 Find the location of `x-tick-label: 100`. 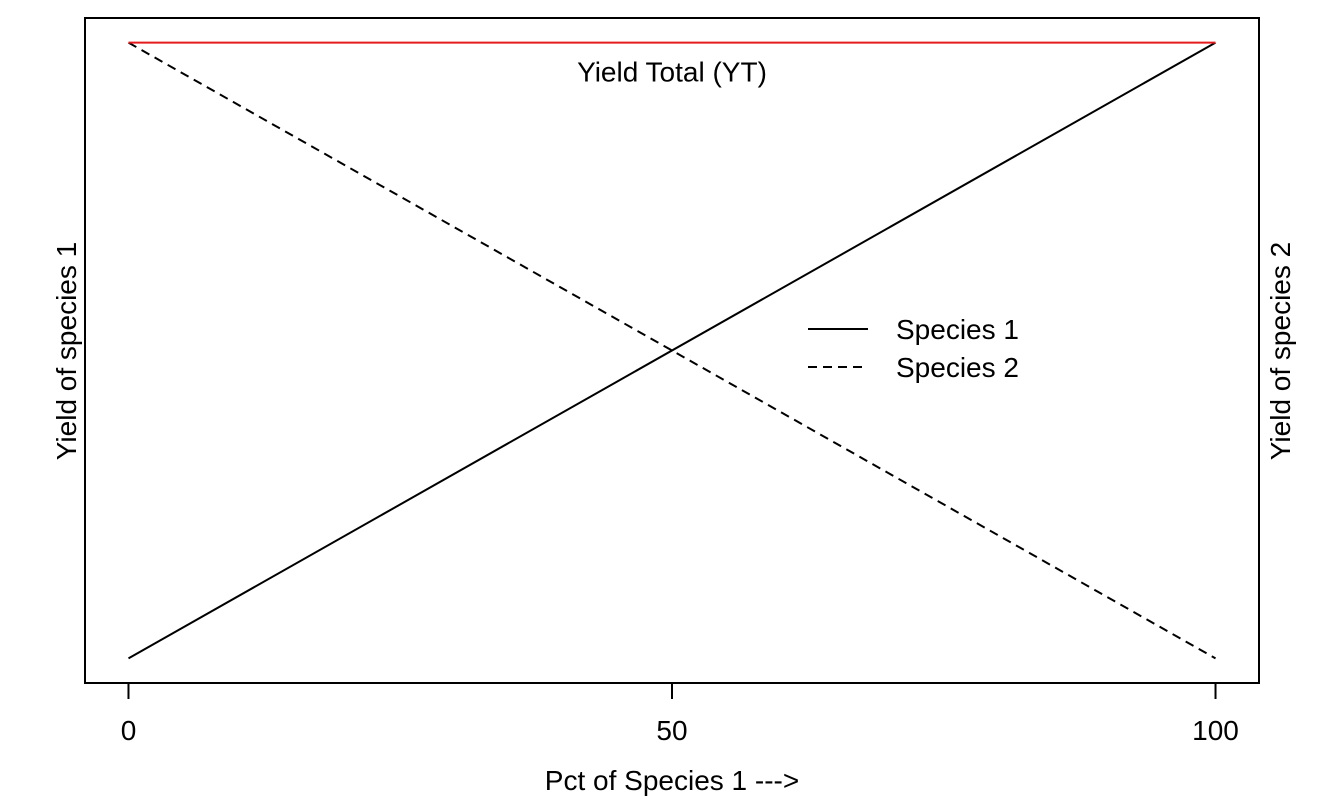

x-tick-label: 100 is located at coordinates (1215, 730).